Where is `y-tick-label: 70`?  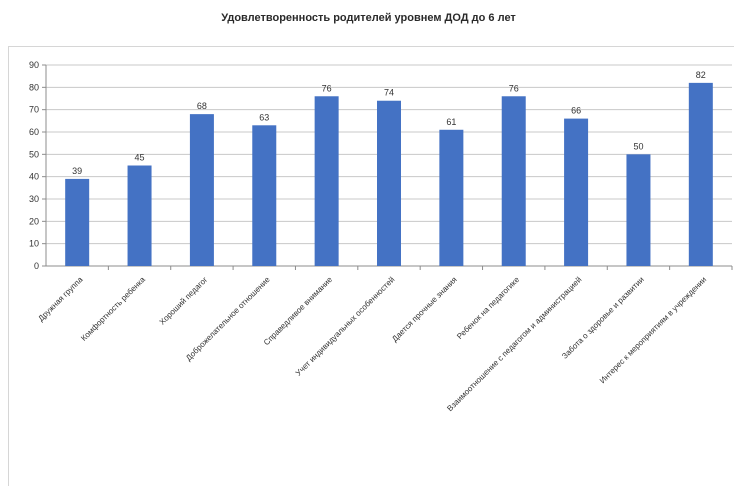 y-tick-label: 70 is located at coordinates (34, 110).